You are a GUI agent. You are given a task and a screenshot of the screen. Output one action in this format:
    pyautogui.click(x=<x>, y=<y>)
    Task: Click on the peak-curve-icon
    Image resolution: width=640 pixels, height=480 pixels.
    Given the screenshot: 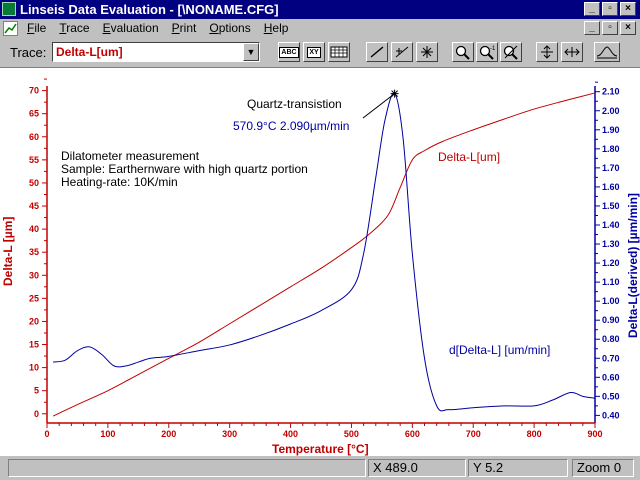 What is the action you would take?
    pyautogui.click(x=607, y=52)
    